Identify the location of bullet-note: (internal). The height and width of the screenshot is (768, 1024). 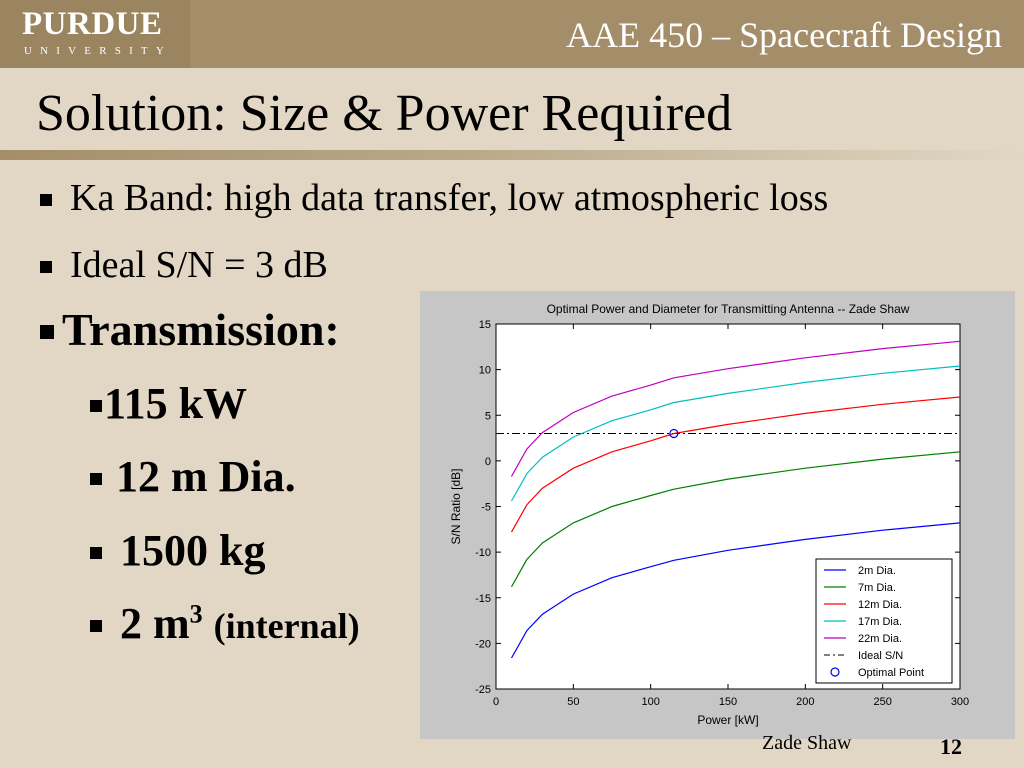
(286, 626).